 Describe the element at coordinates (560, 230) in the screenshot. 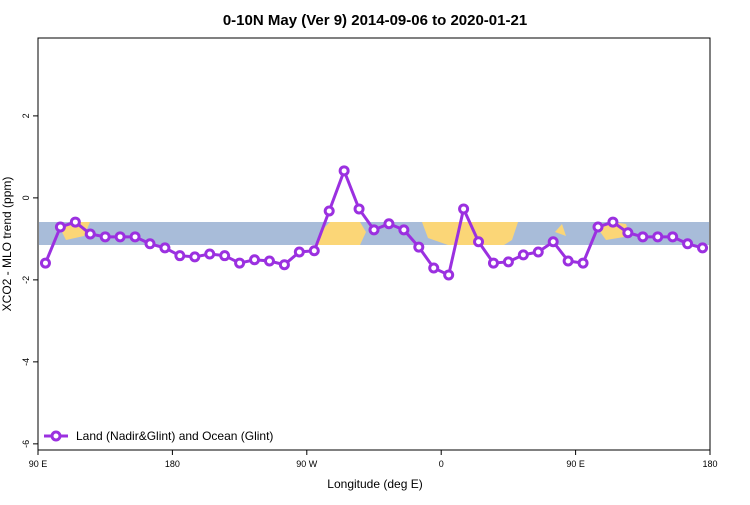

I see `land-island` at that location.